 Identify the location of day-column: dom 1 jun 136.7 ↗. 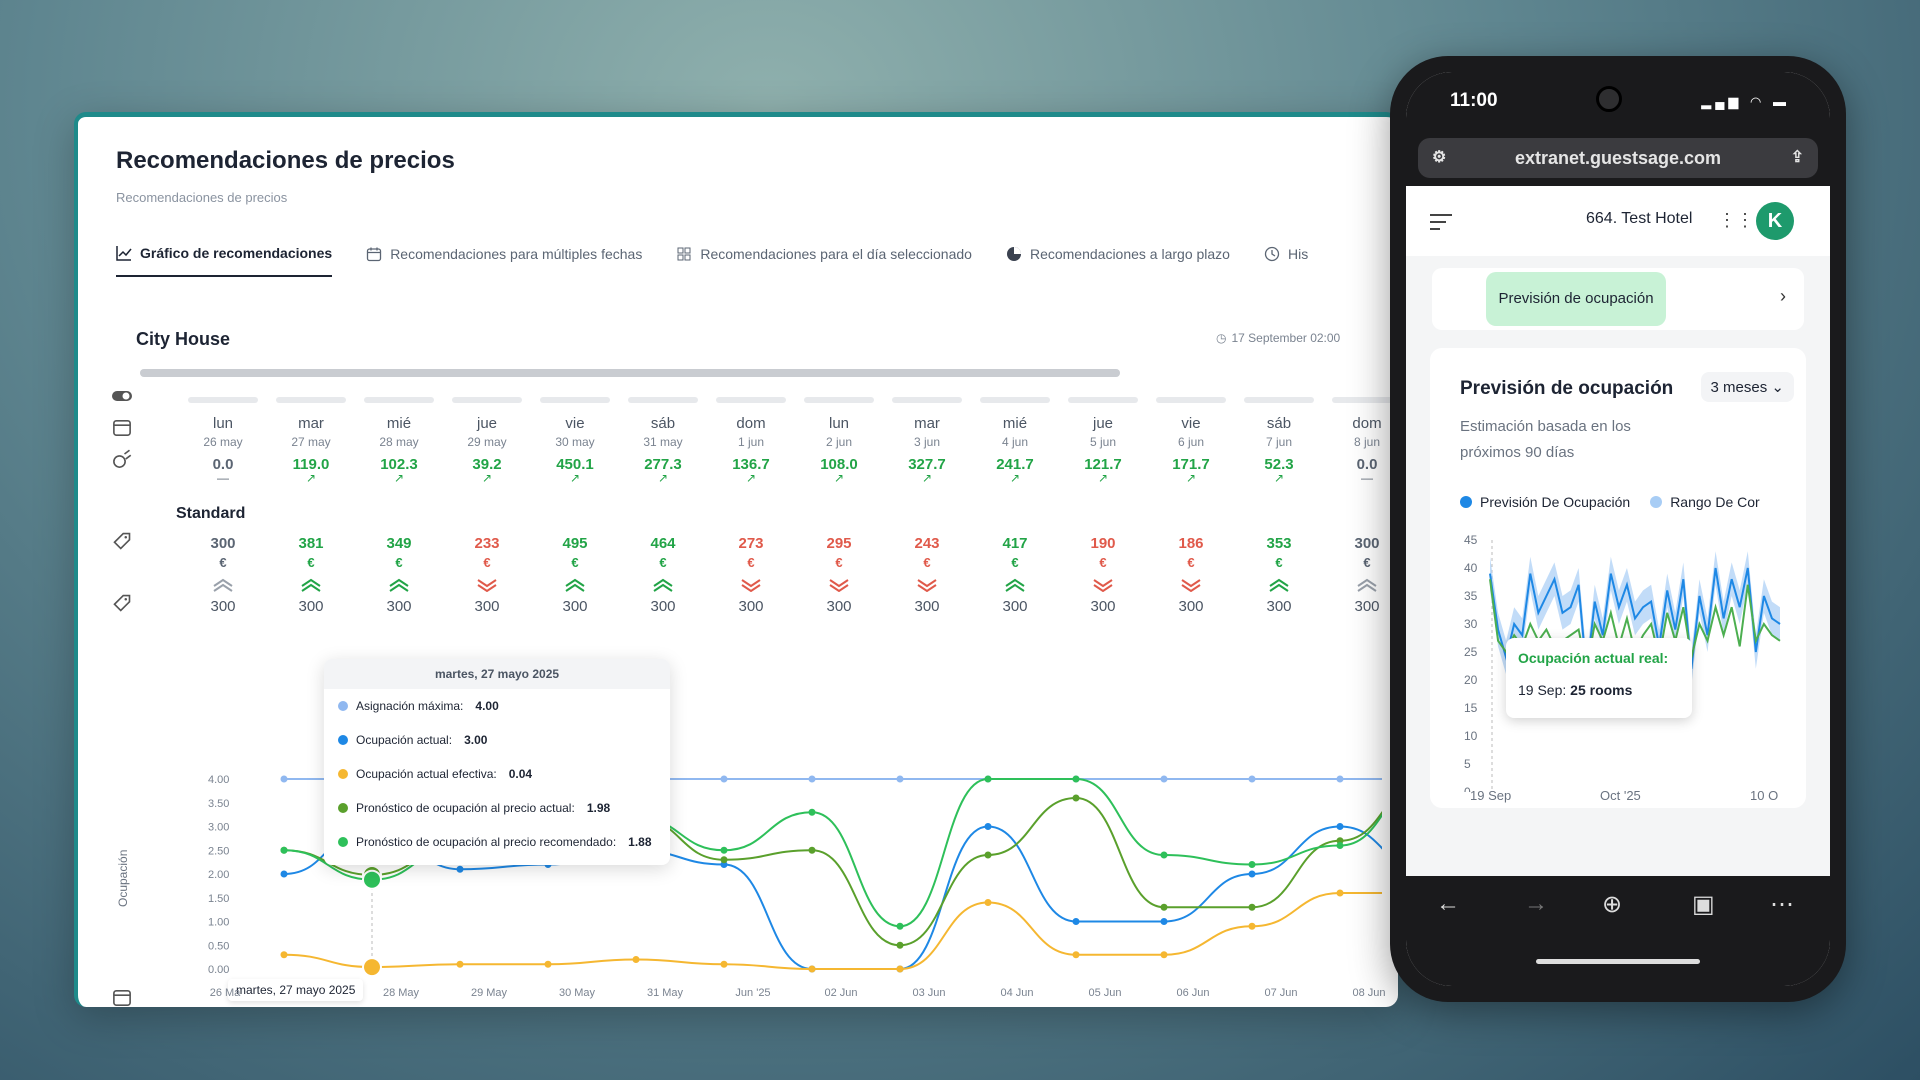
(751, 441).